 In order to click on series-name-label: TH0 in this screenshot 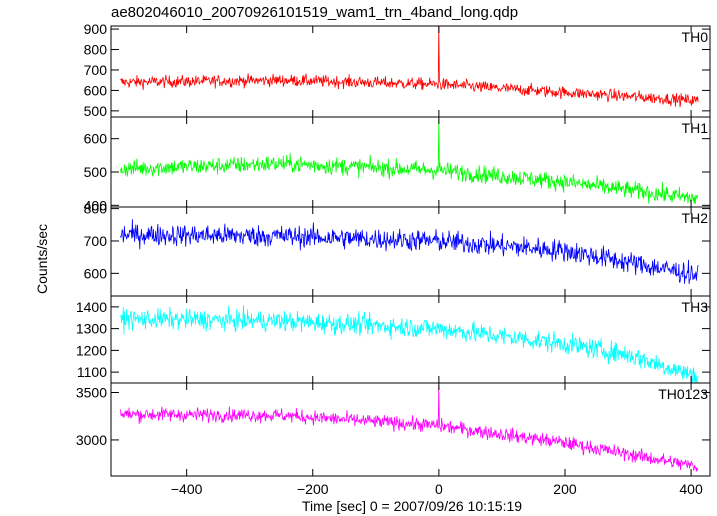, I will do `click(695, 37)`.